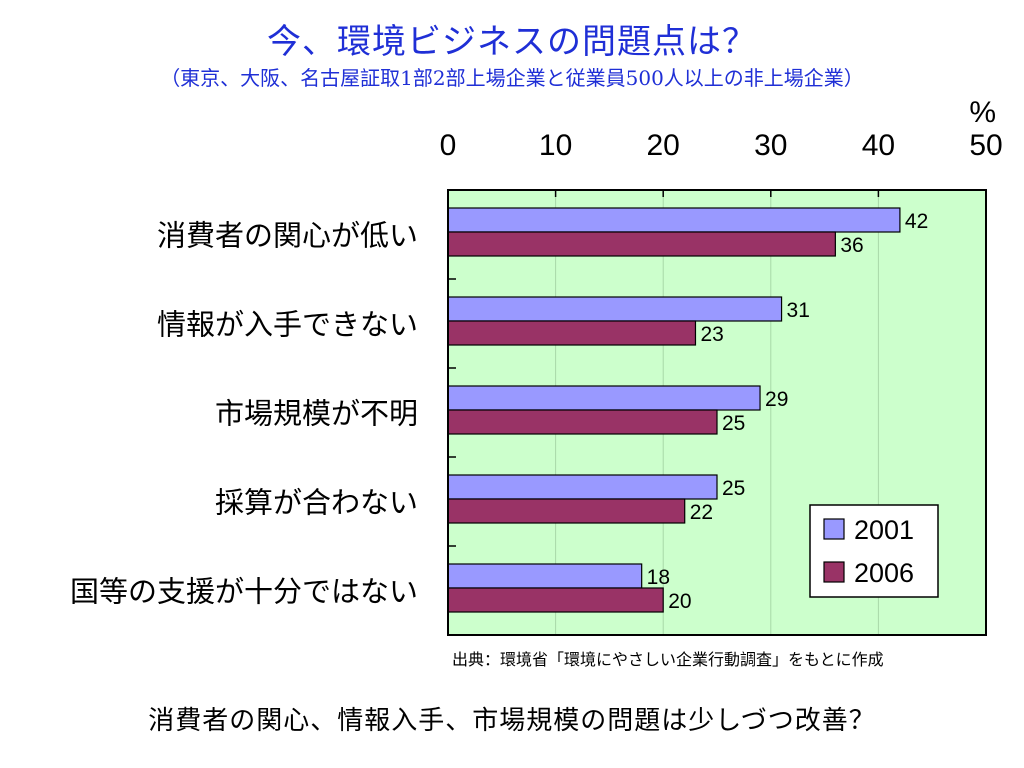 This screenshot has width=1024, height=768. Describe the element at coordinates (316, 414) in the screenshot. I see `category-label: 市場規模が不明` at that location.